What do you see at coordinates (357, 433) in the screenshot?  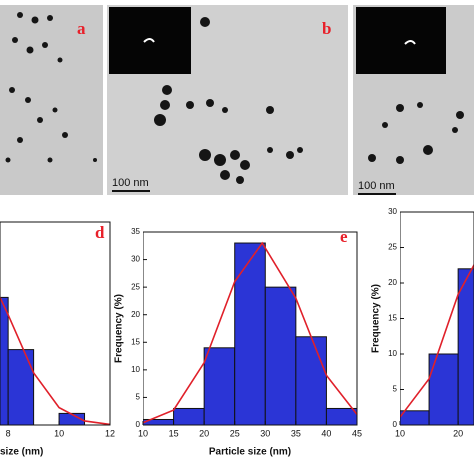 I see `x-tick-label: 45` at bounding box center [357, 433].